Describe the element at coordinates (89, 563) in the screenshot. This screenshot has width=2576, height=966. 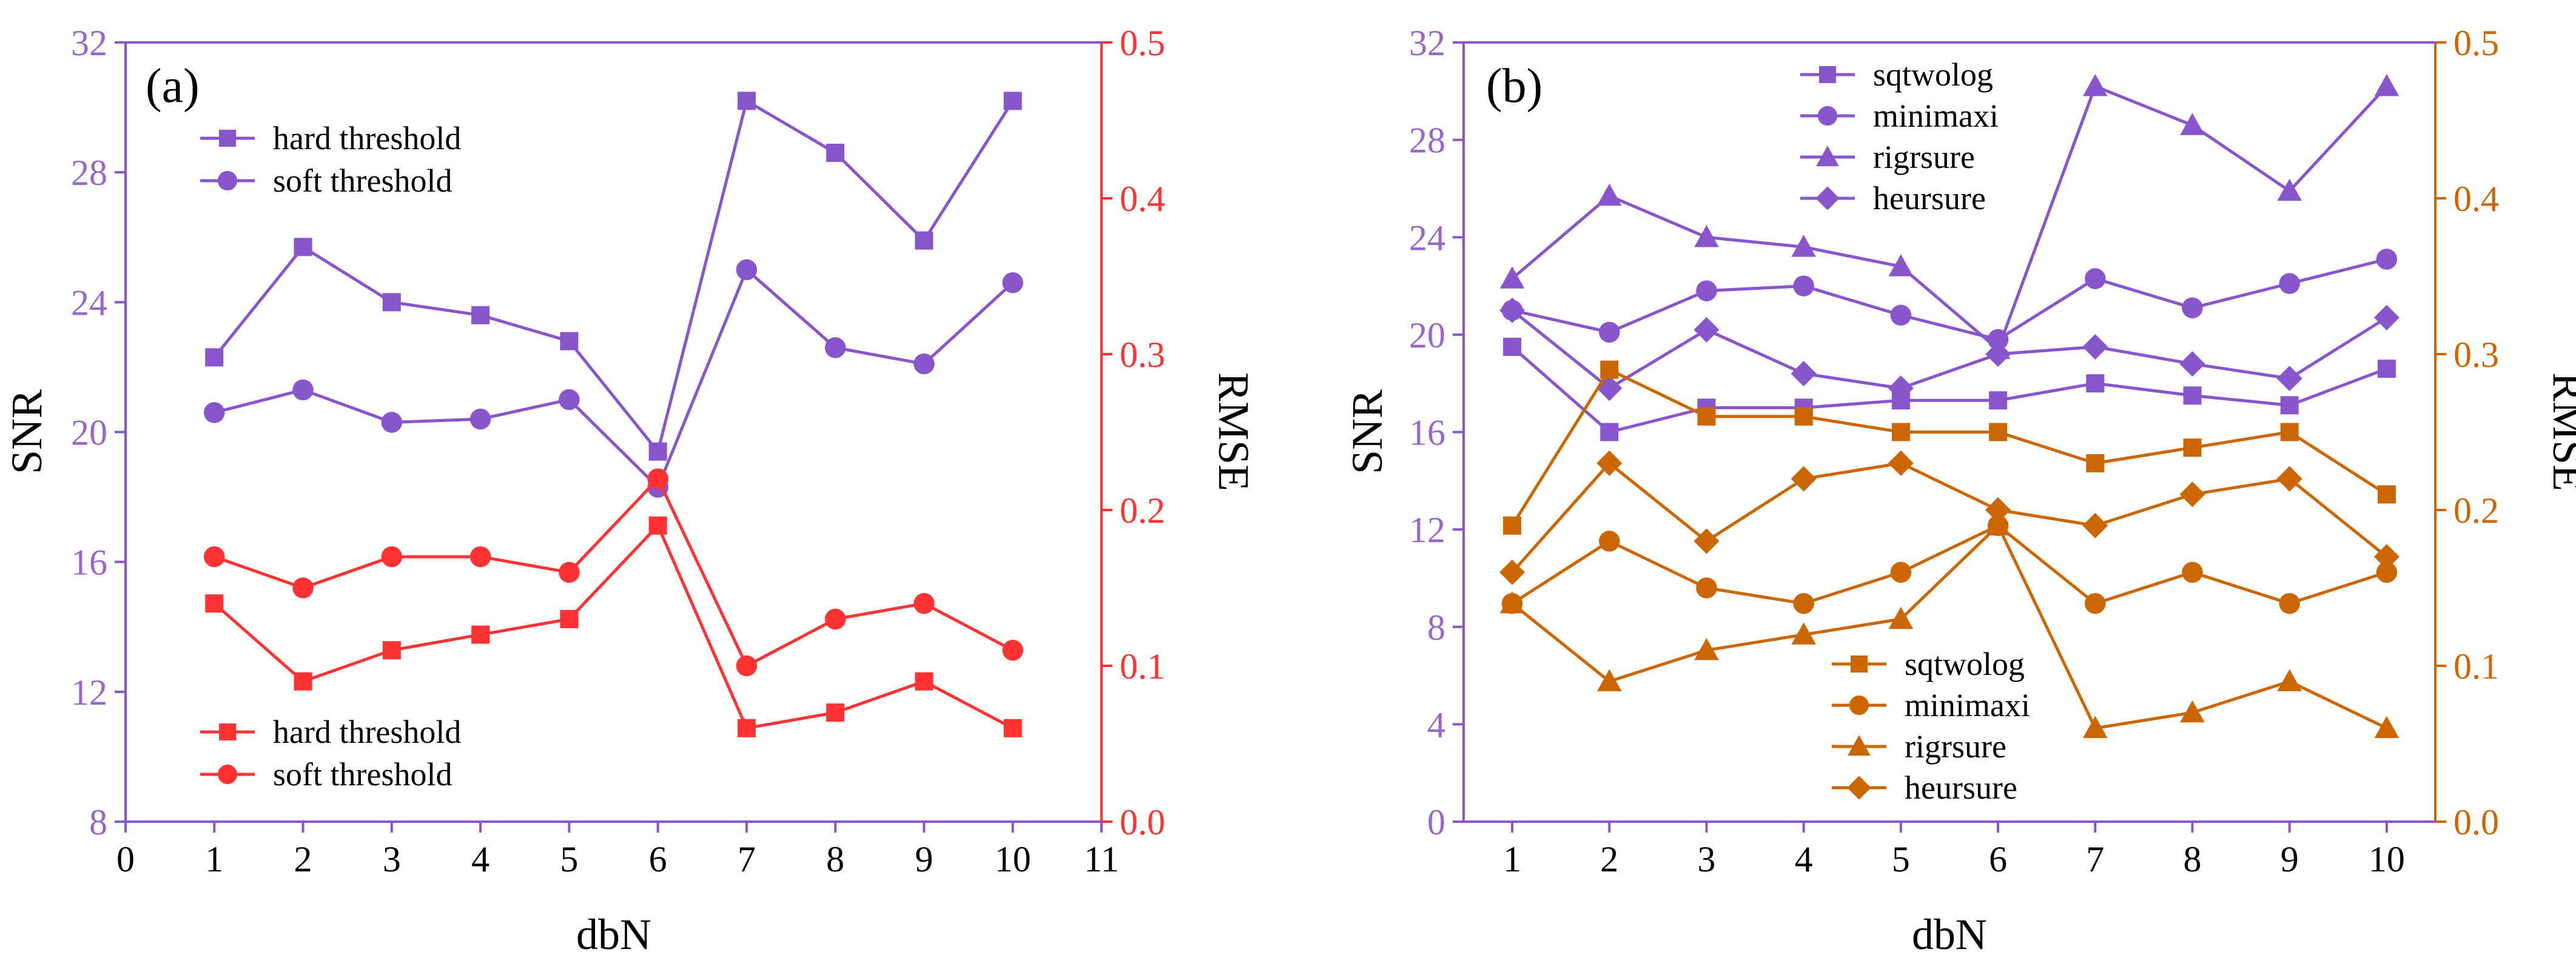
I see `panel-a-y-left-tick-label: 16` at that location.